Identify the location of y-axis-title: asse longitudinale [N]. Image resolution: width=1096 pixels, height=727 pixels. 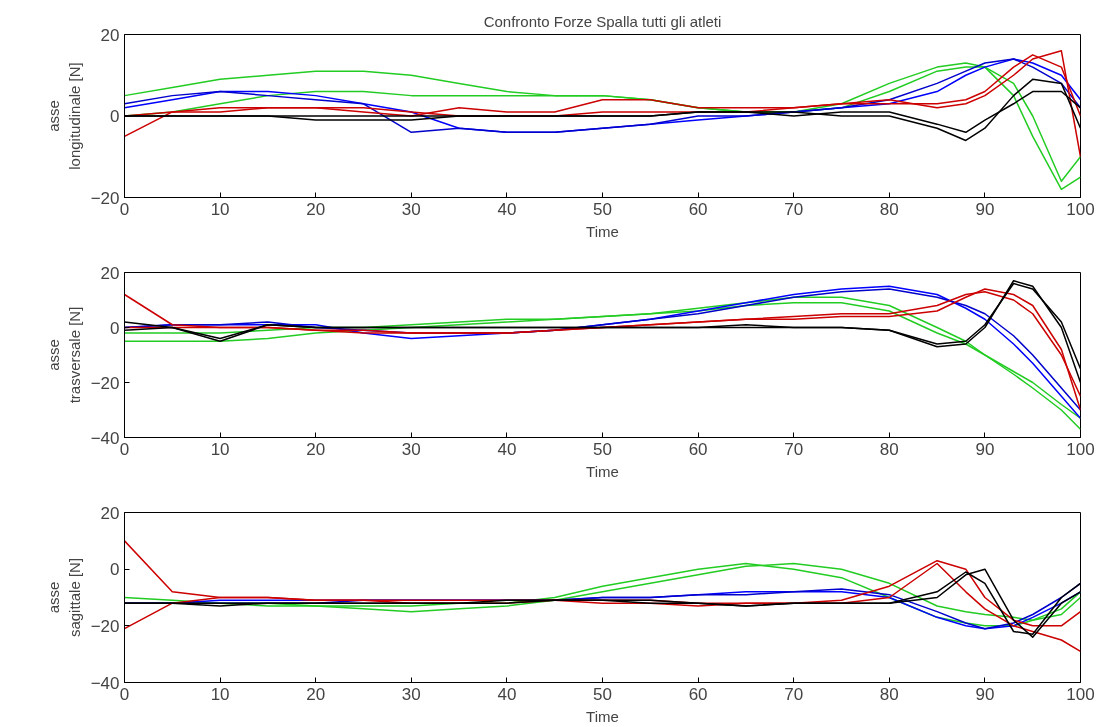
(64, 116).